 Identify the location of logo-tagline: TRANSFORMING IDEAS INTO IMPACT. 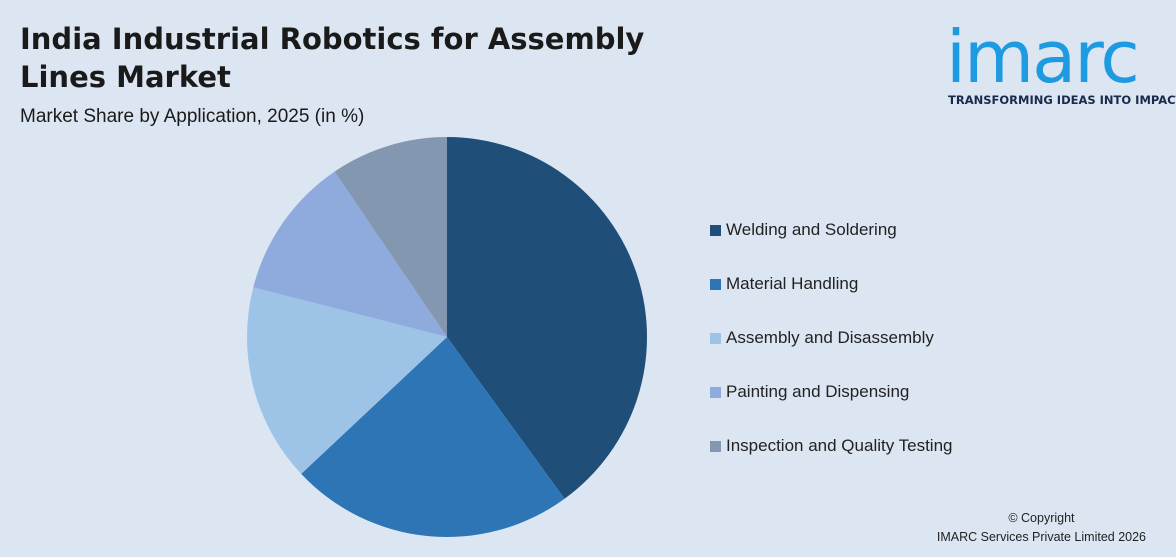
(1062, 100).